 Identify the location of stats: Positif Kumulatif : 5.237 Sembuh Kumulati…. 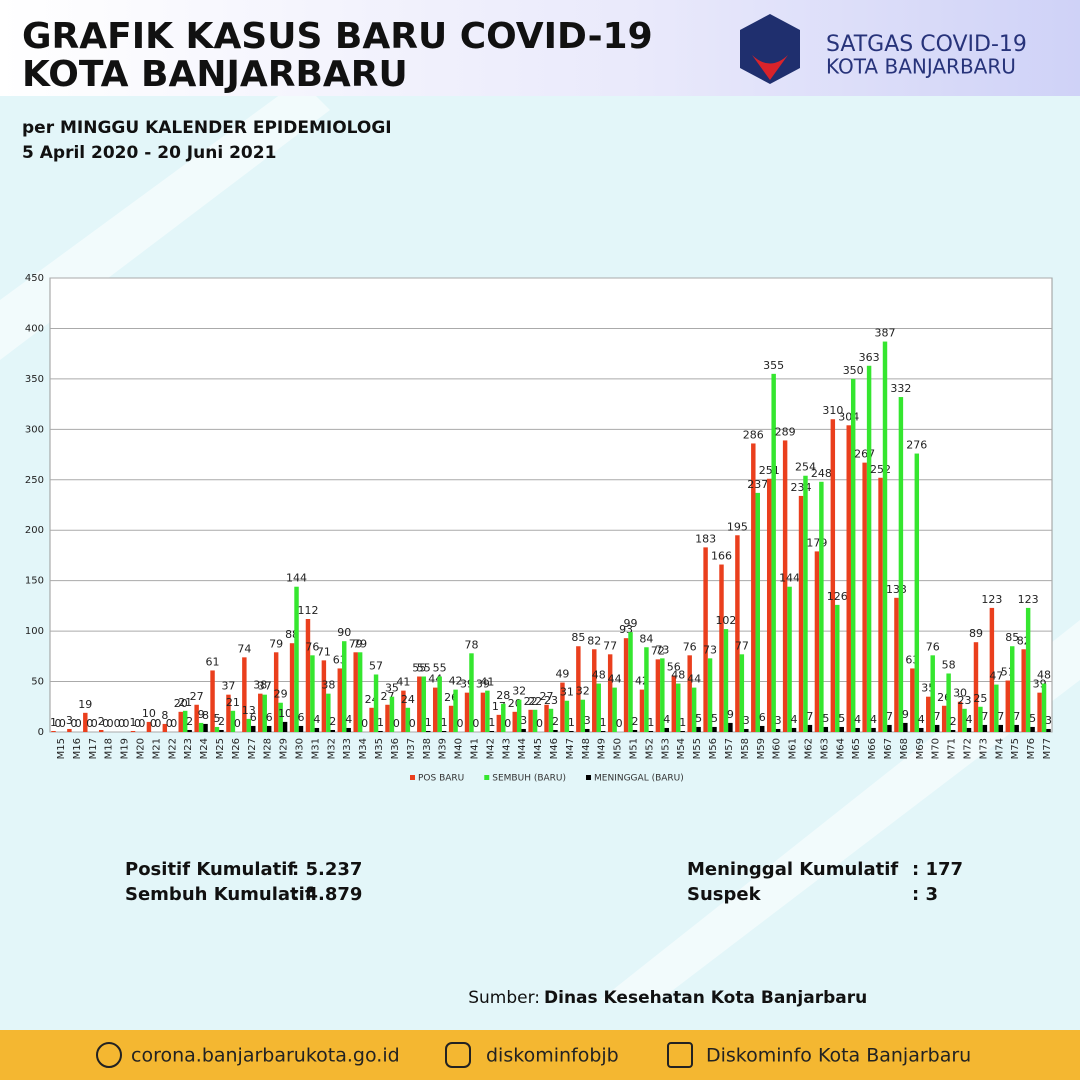
(544, 882).